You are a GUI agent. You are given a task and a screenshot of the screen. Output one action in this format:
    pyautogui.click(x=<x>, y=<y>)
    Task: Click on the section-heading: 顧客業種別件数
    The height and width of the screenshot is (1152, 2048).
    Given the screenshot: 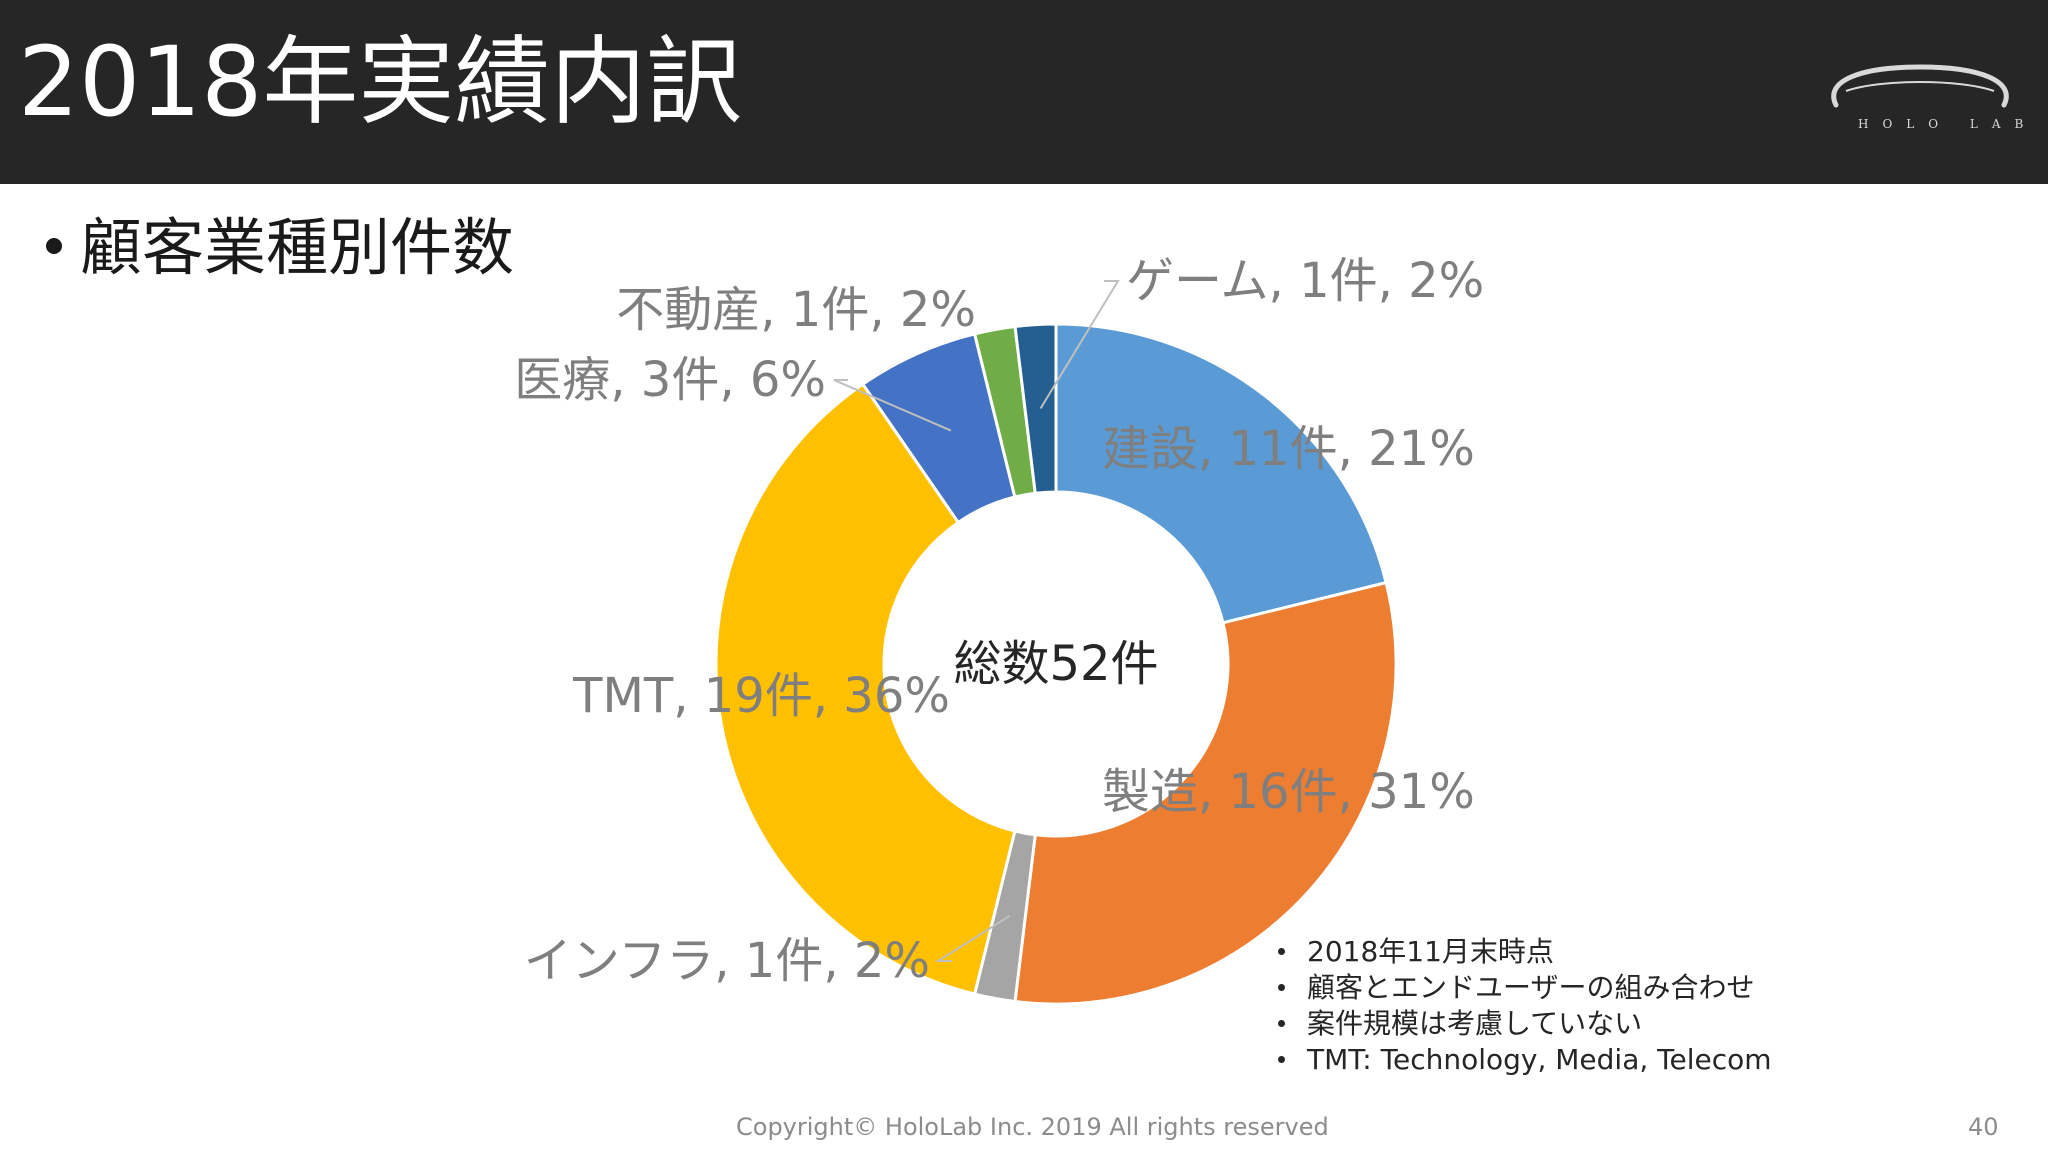 What is the action you would take?
    pyautogui.click(x=297, y=247)
    